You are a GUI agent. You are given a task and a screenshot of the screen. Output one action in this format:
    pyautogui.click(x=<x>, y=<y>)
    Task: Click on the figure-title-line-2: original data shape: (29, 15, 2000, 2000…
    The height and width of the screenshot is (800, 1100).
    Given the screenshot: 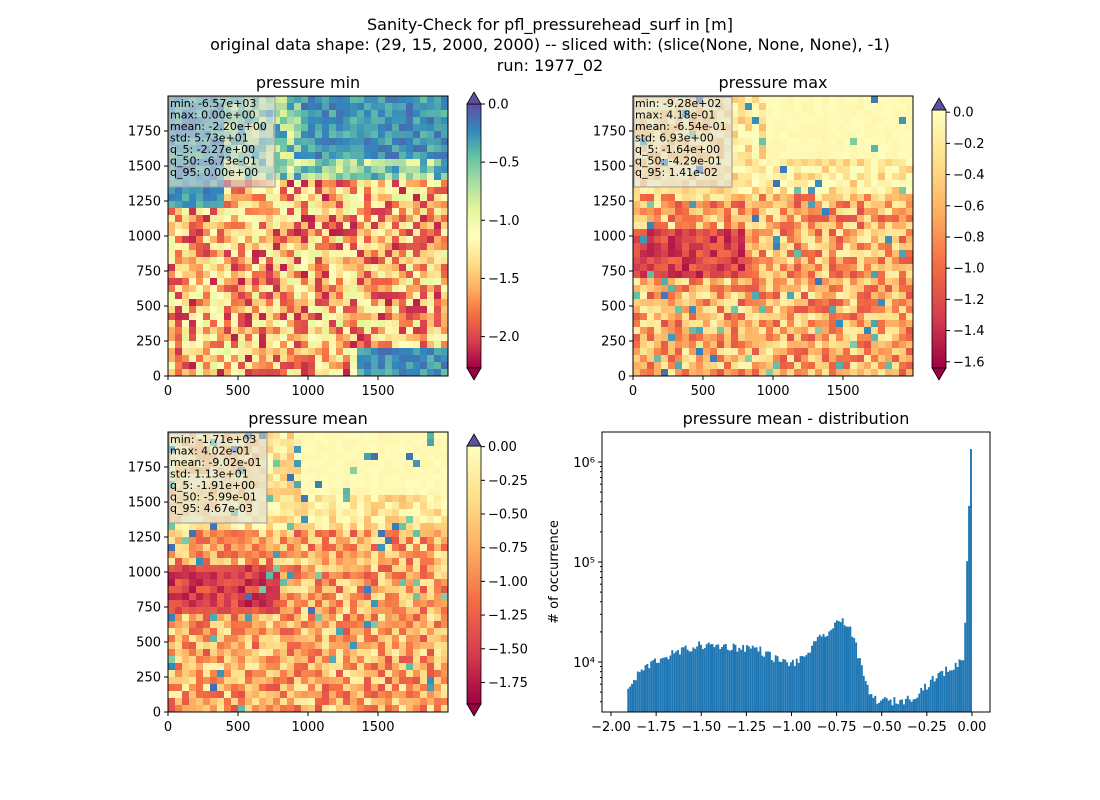 What is the action you would take?
    pyautogui.click(x=550, y=44)
    